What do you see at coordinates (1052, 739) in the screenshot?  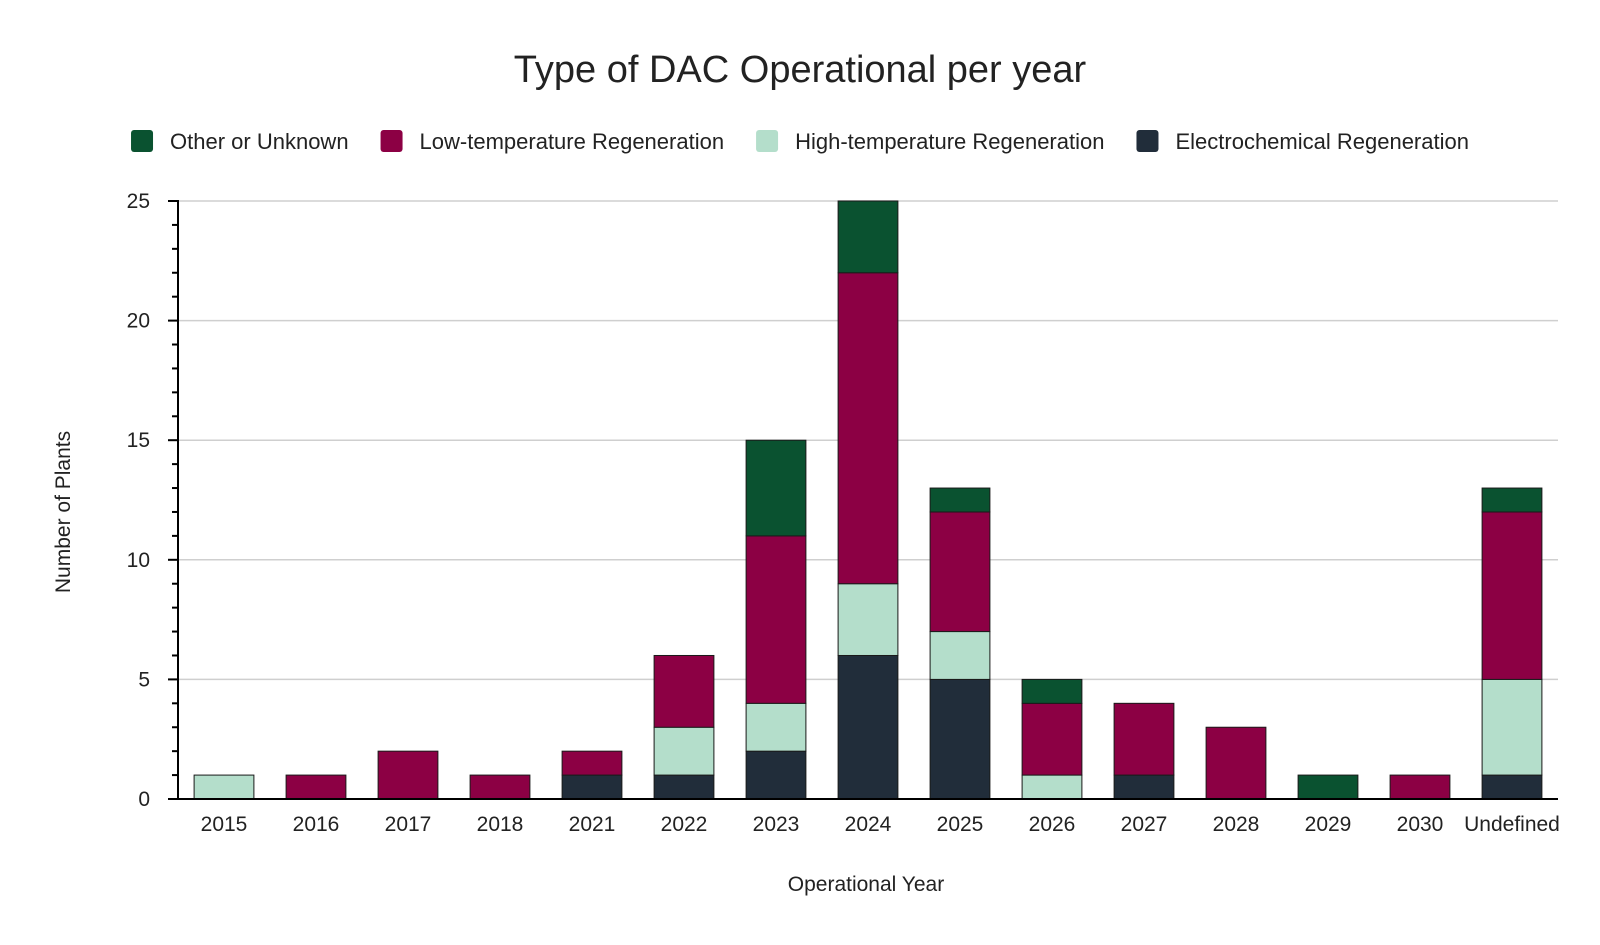 I see `bar-segment-2026-low-temperature-regeneration` at bounding box center [1052, 739].